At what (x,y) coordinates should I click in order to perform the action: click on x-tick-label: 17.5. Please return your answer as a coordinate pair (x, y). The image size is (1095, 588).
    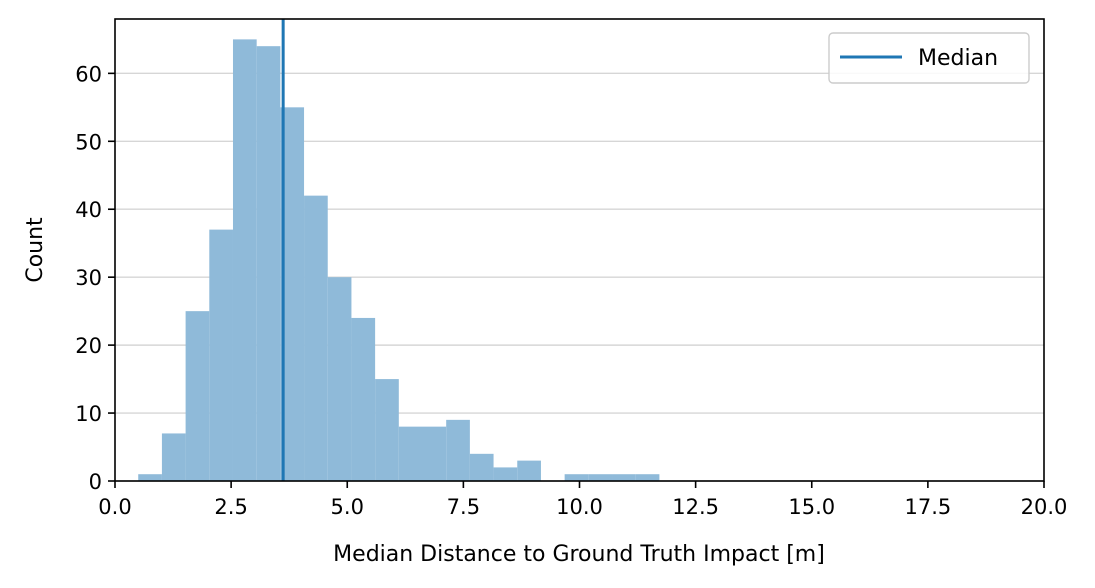
    Looking at the image, I should click on (927, 507).